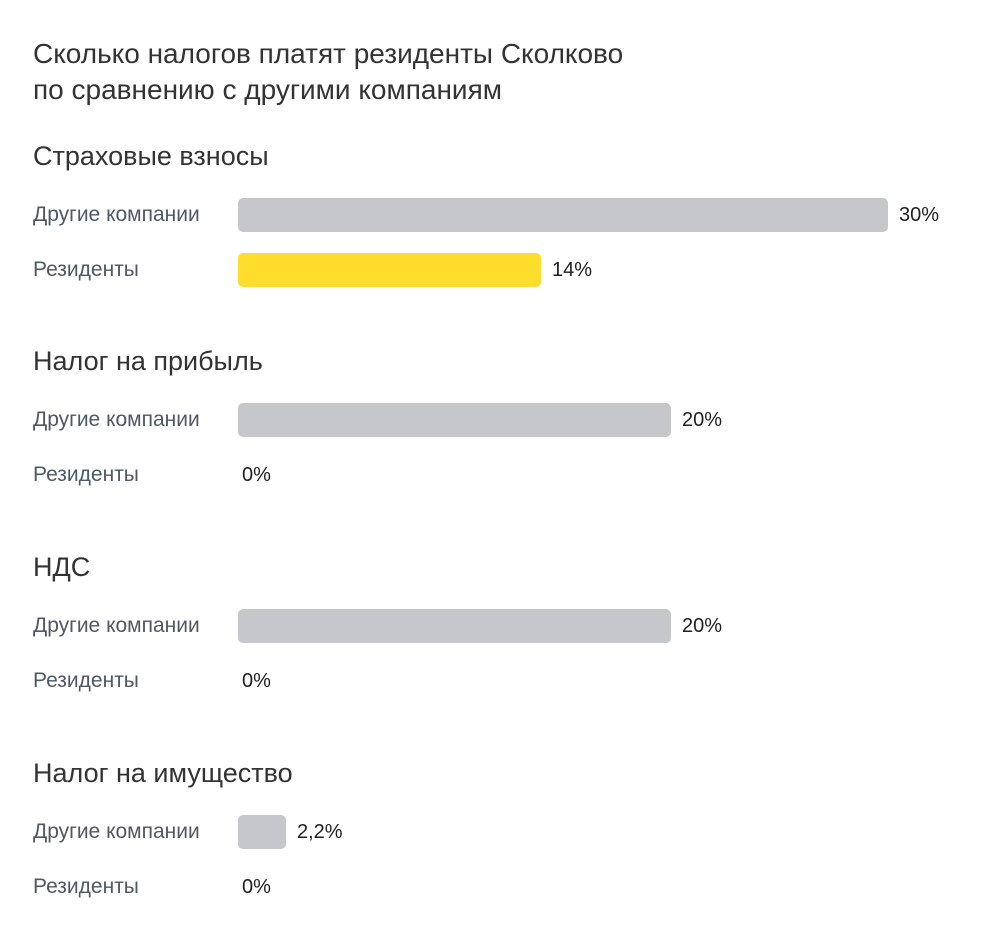 The width and height of the screenshot is (1000, 940). What do you see at coordinates (919, 215) in the screenshot?
I see `value-label: 30%` at bounding box center [919, 215].